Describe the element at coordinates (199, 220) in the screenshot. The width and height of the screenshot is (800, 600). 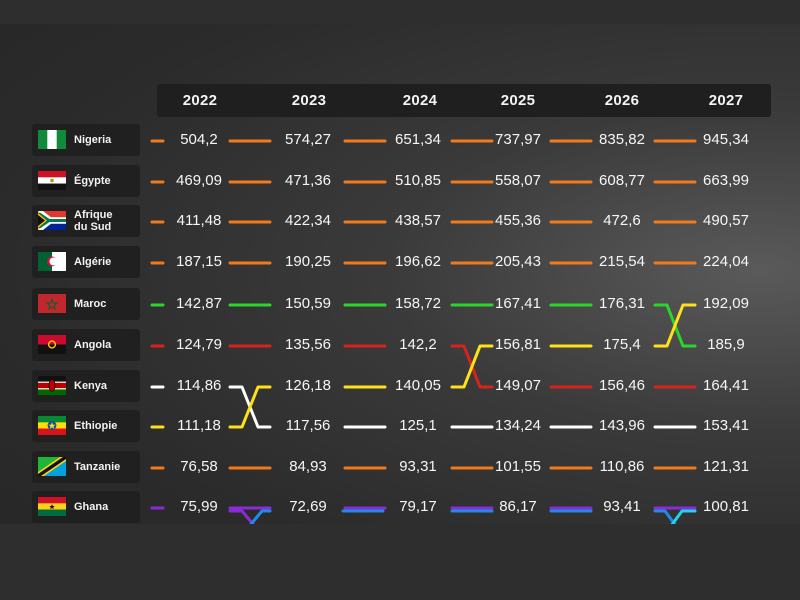
I see `value-label: 411,48` at that location.